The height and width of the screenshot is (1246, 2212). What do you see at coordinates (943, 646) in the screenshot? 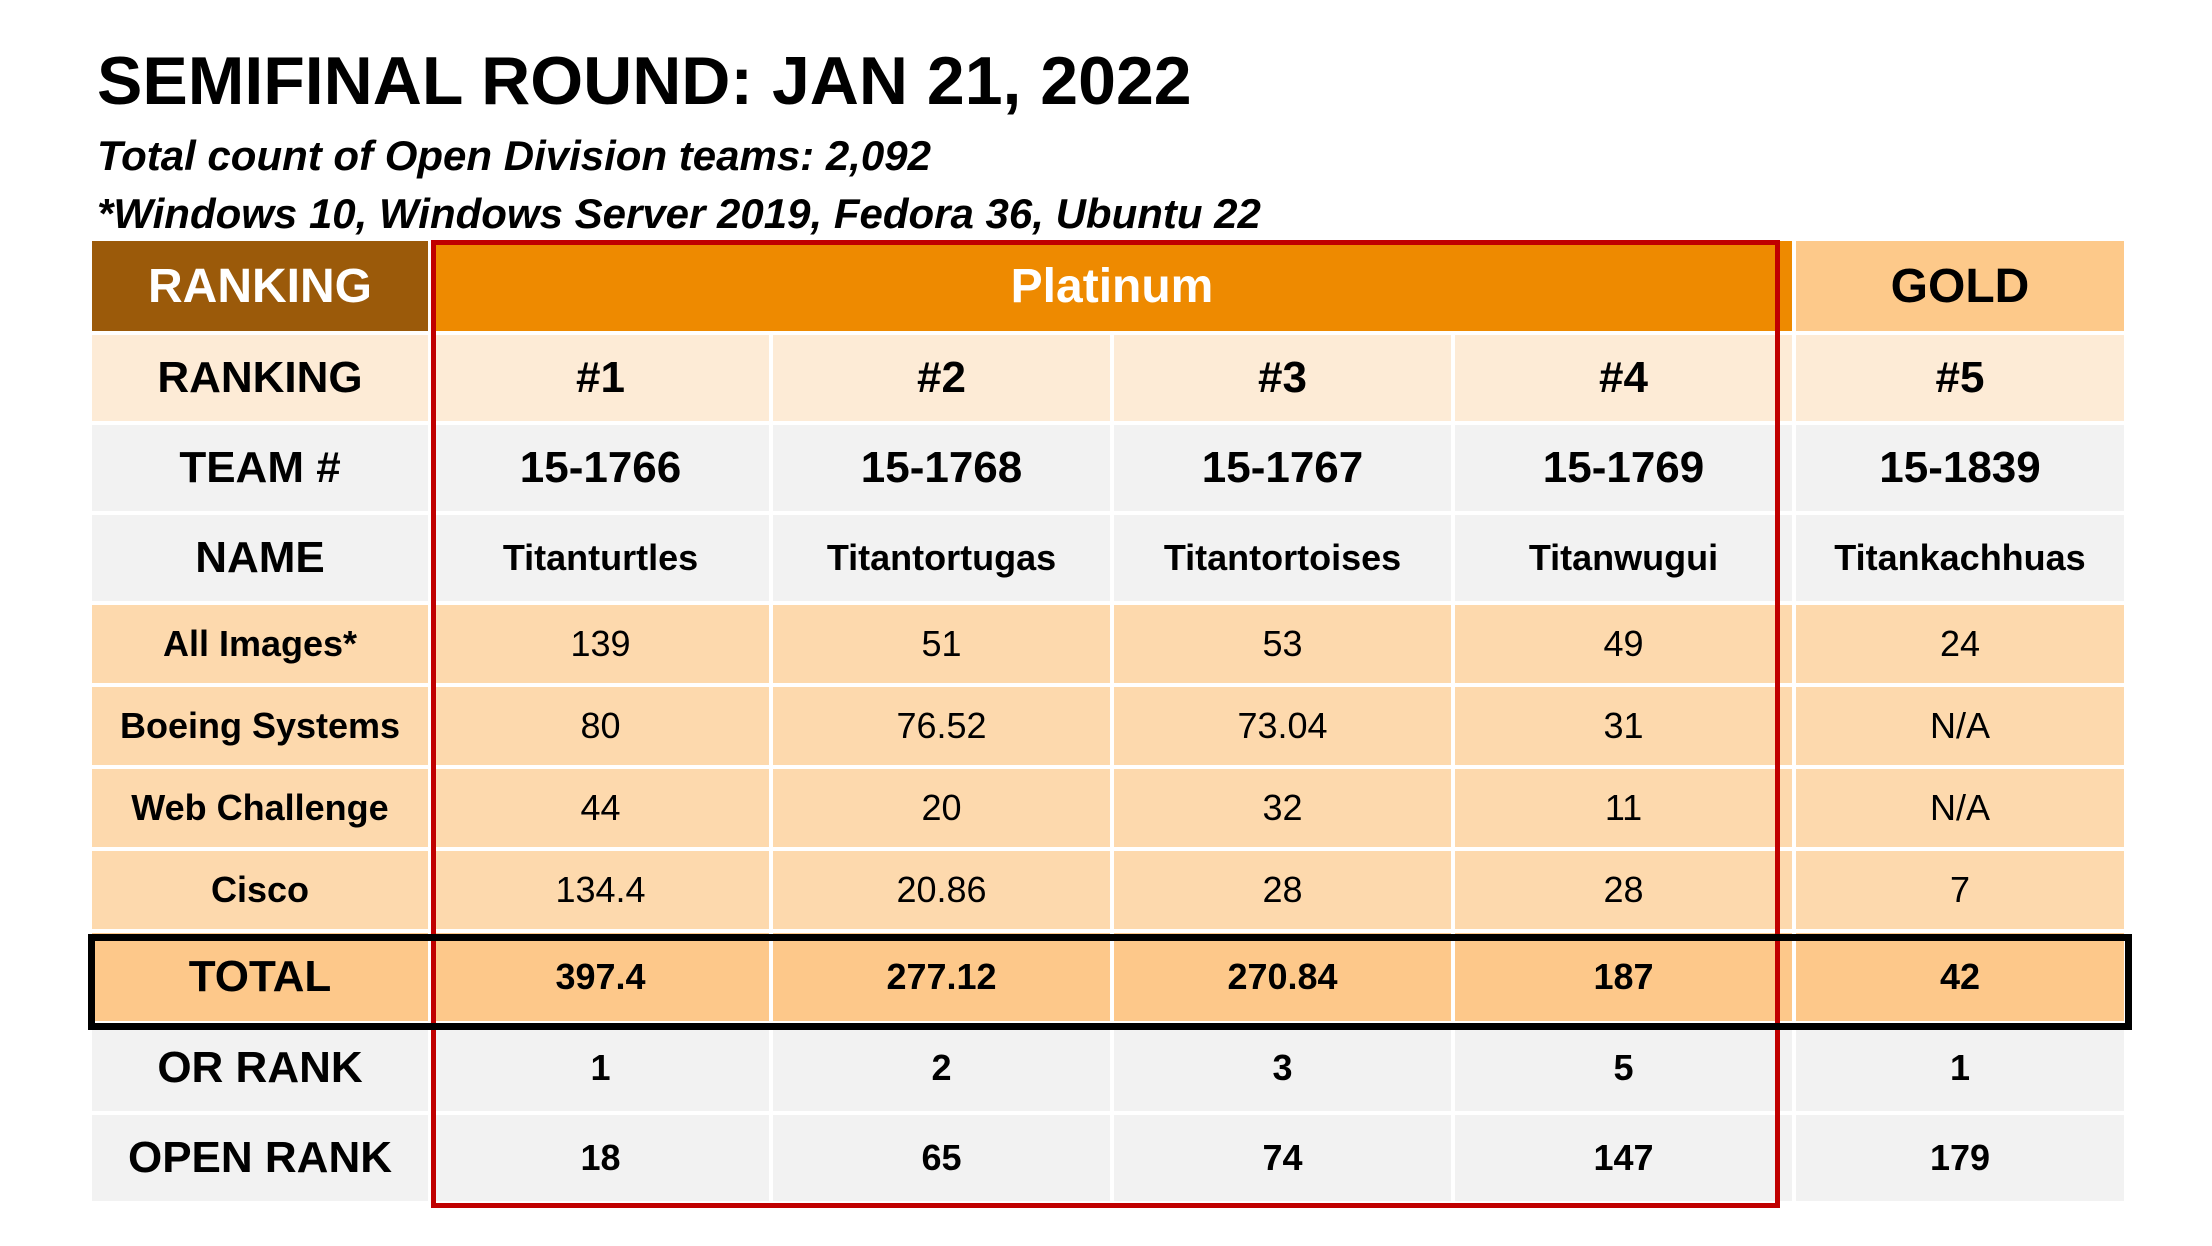
I see `cell-all-images-team-2: 51` at bounding box center [943, 646].